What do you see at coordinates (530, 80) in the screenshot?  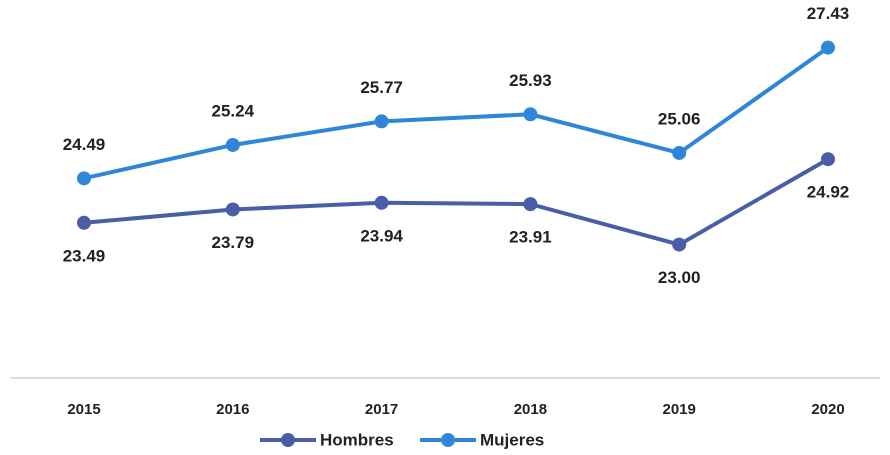 I see `data-label: 25.93` at bounding box center [530, 80].